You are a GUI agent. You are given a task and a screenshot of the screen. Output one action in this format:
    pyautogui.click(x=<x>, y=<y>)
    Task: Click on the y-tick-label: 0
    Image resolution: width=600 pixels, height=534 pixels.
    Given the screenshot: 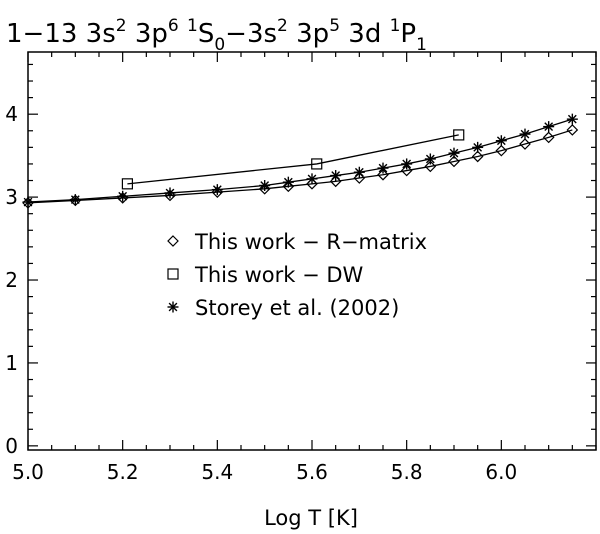 What is the action you would take?
    pyautogui.click(x=11, y=446)
    